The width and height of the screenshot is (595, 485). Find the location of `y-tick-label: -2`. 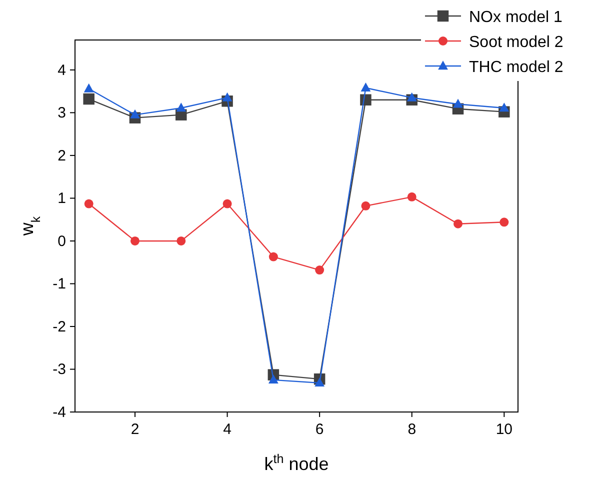

y-tick-label: -2 is located at coordinates (59, 327).